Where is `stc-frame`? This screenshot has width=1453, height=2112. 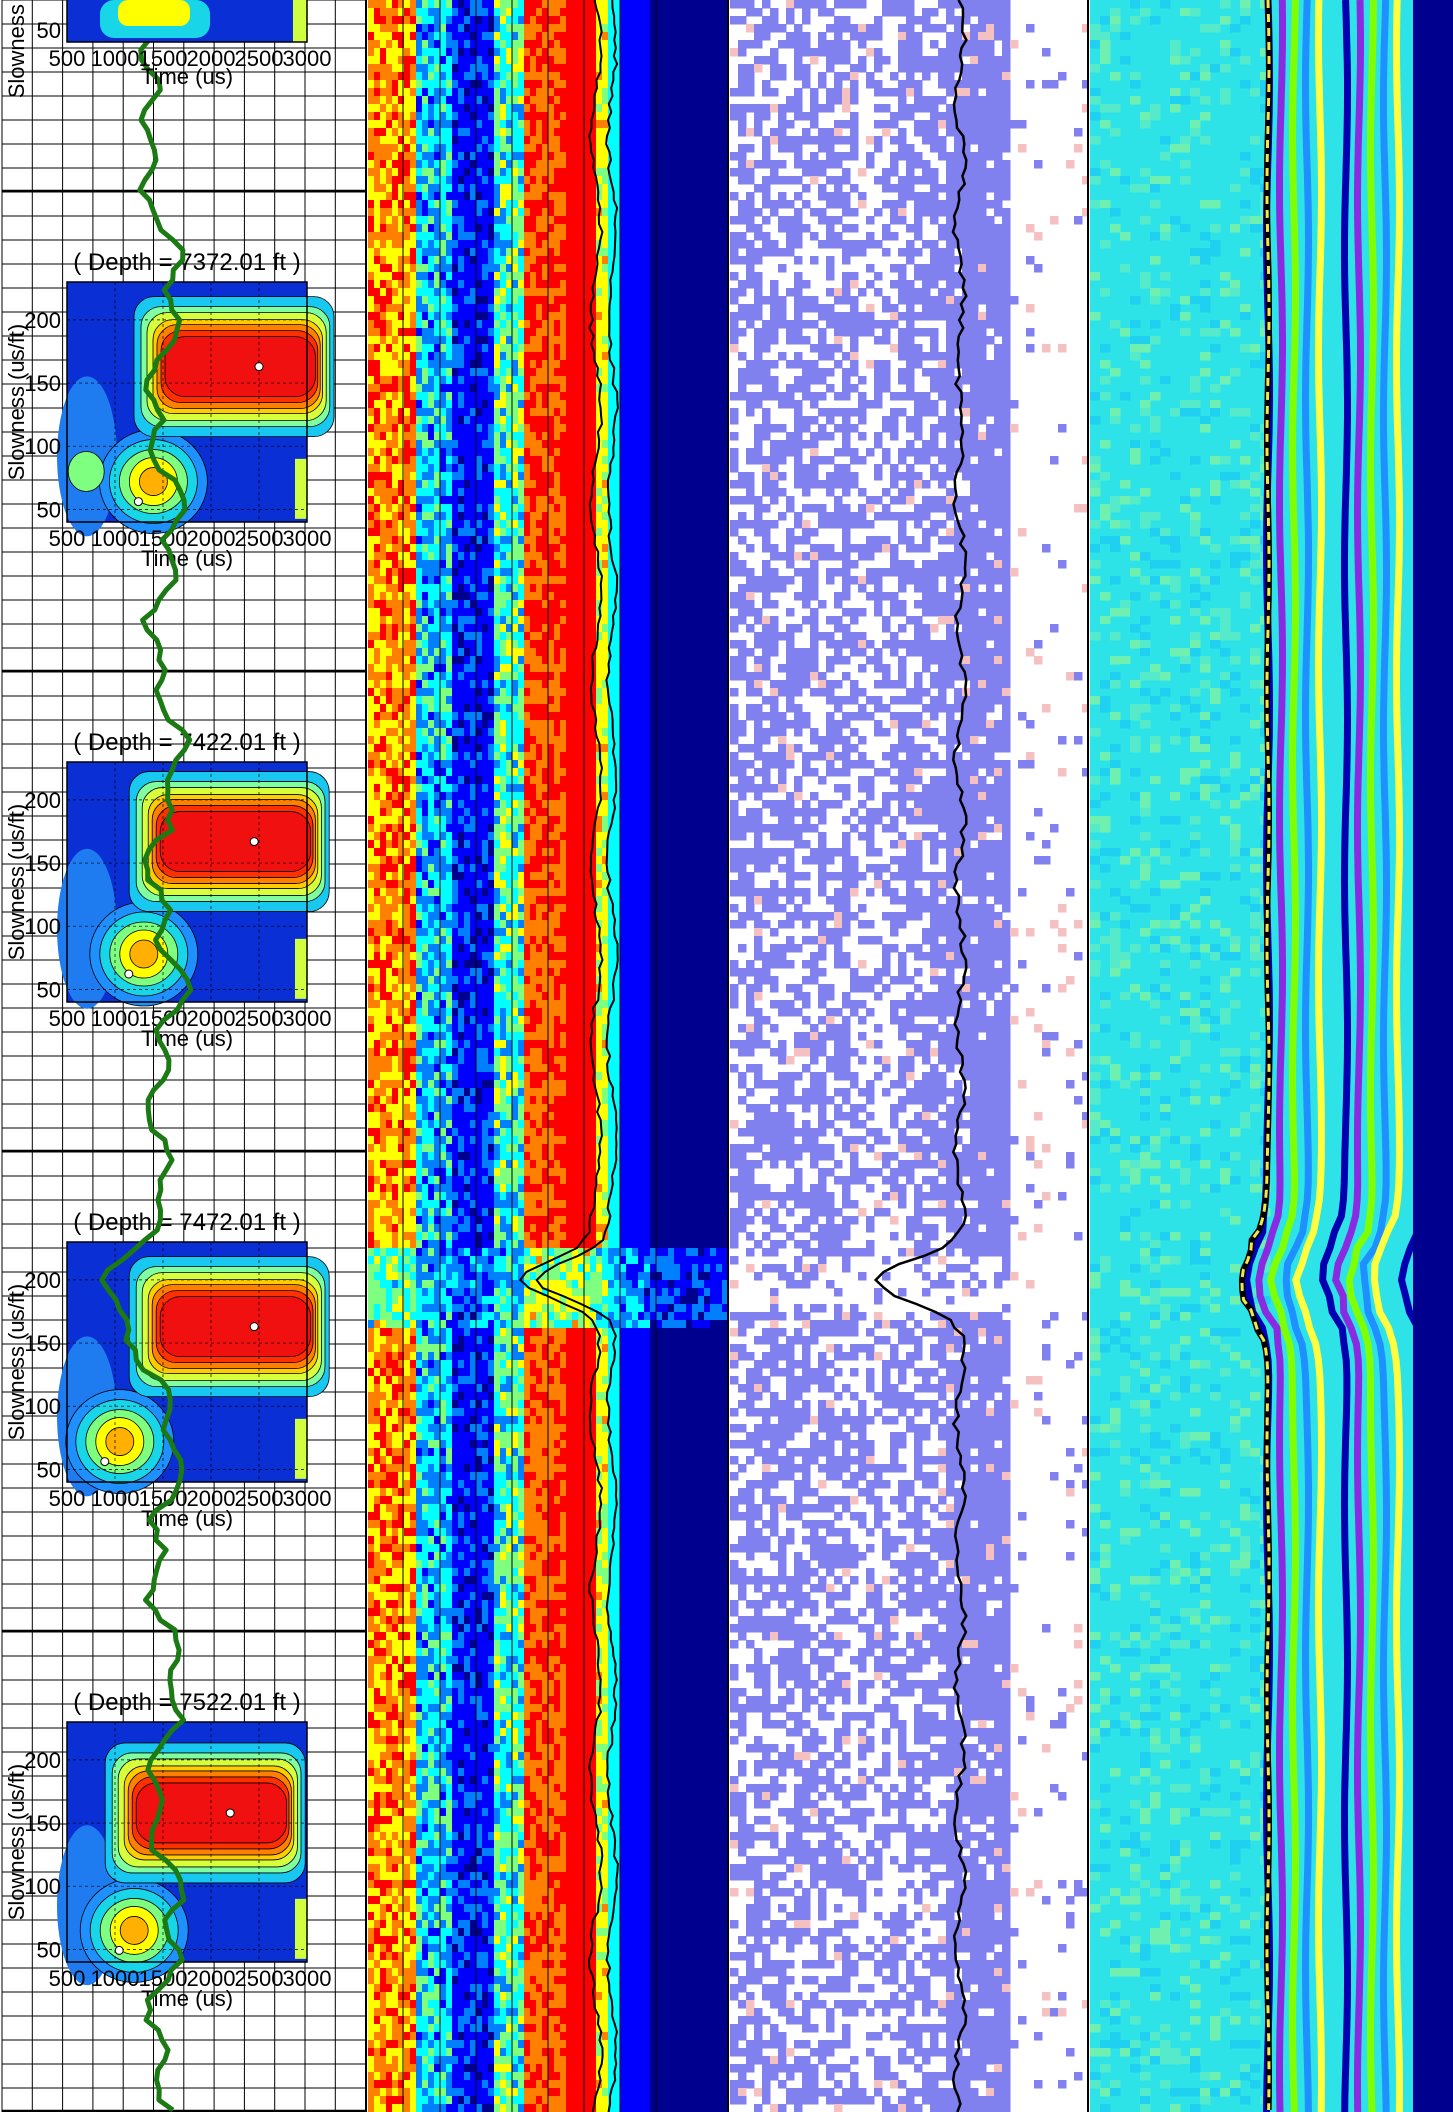 stc-frame is located at coordinates (187, 402).